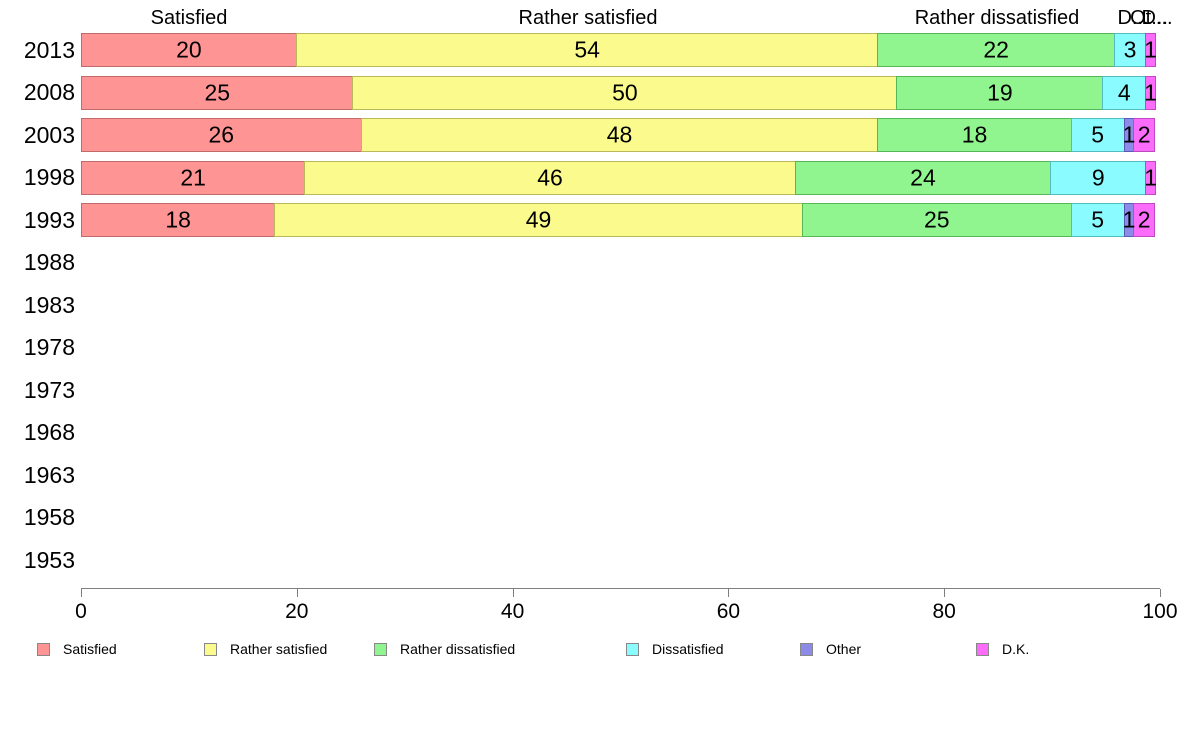  I want to click on bar-track: 25 50 19 4 1, so click(620, 92).